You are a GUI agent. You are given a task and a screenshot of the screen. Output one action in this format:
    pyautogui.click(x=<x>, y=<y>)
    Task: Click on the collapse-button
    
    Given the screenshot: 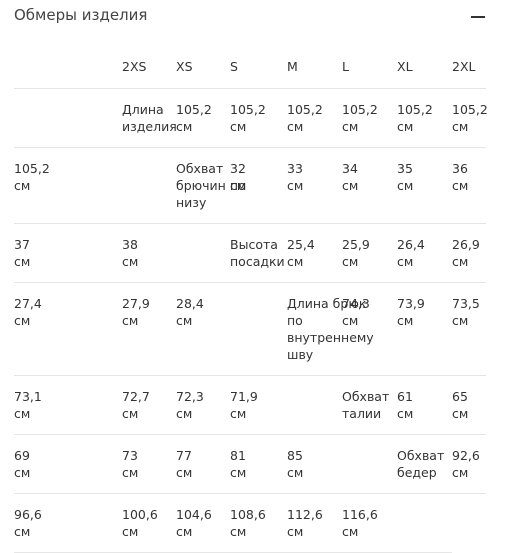 What is the action you would take?
    pyautogui.click(x=478, y=17)
    